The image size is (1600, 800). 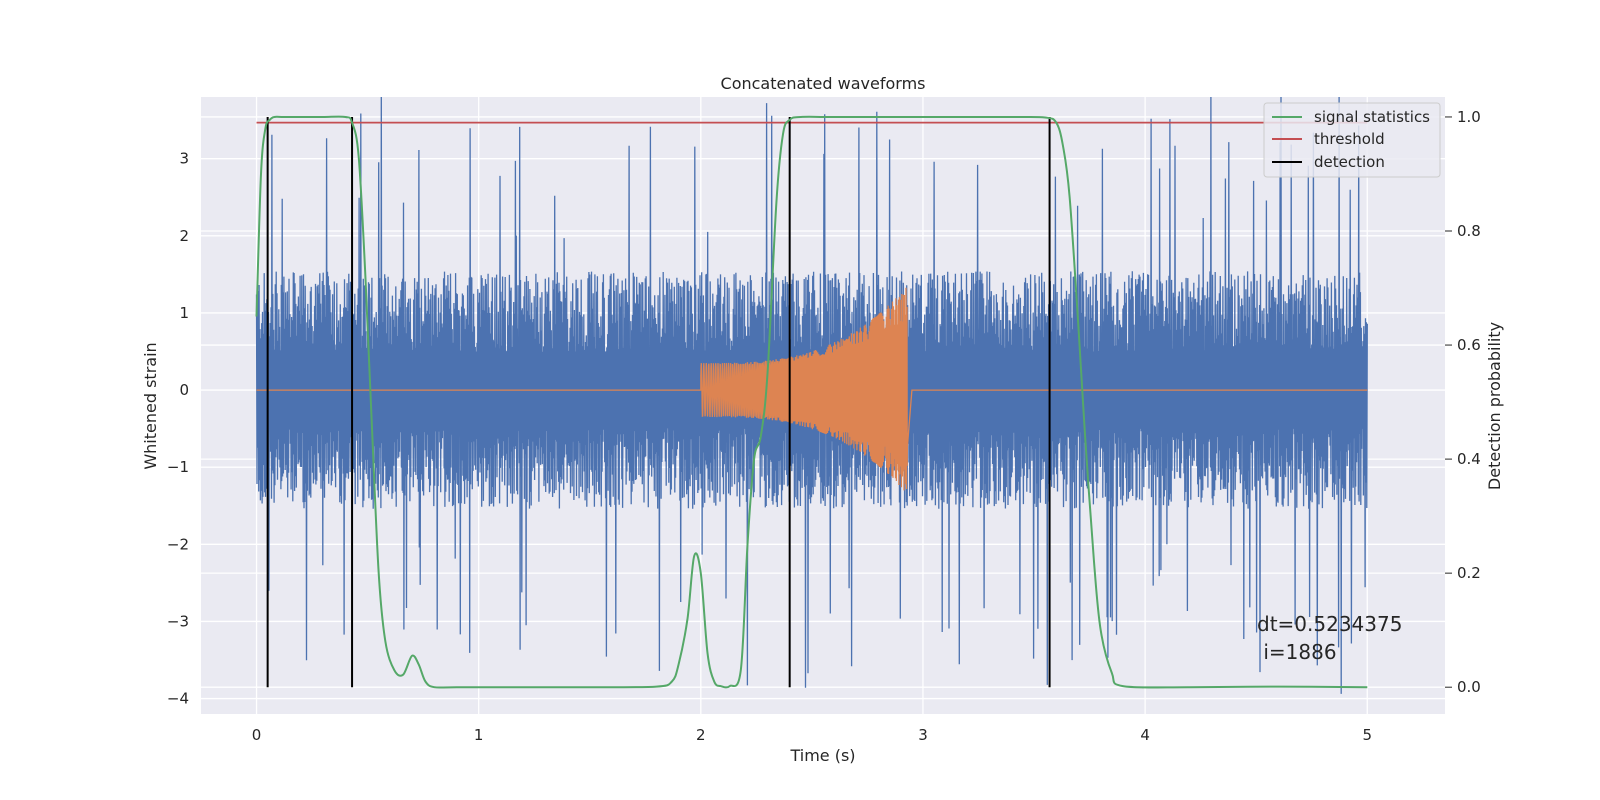 I want to click on x-tick-label: 5, so click(x=1367, y=735).